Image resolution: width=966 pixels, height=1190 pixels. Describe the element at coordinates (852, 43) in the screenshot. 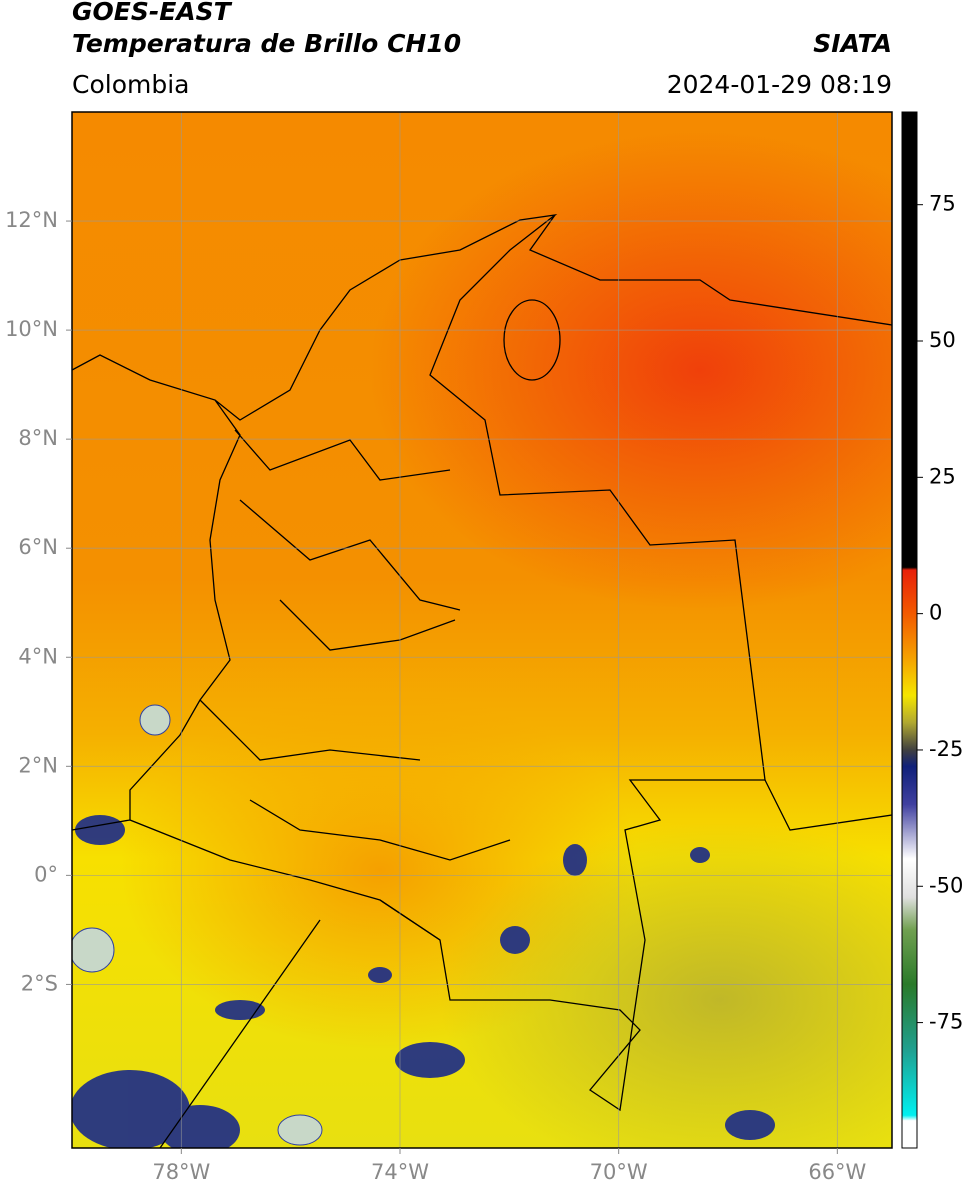

I see `source: SIATA` at that location.